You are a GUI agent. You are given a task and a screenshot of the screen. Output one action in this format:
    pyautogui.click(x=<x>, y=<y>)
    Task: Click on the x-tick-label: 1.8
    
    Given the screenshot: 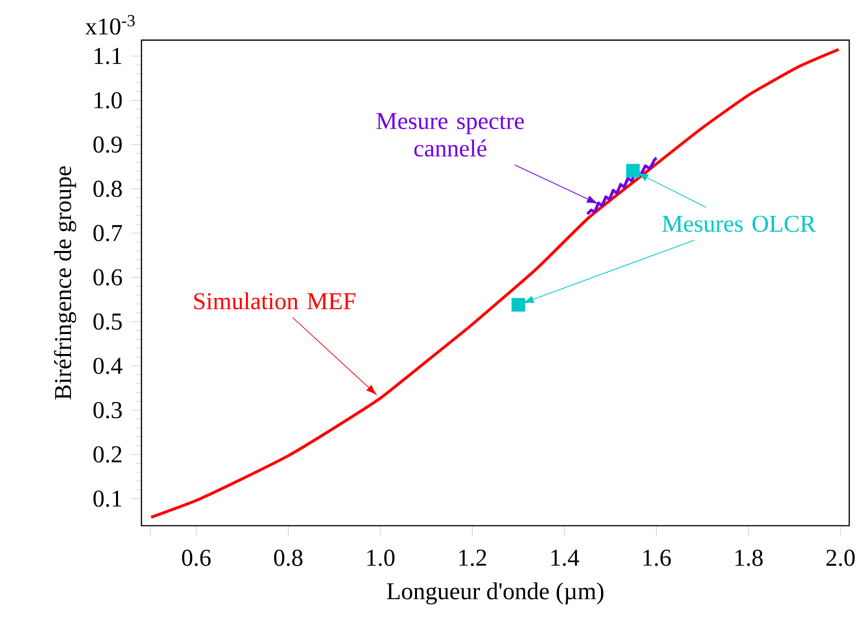 What is the action you would take?
    pyautogui.click(x=749, y=558)
    